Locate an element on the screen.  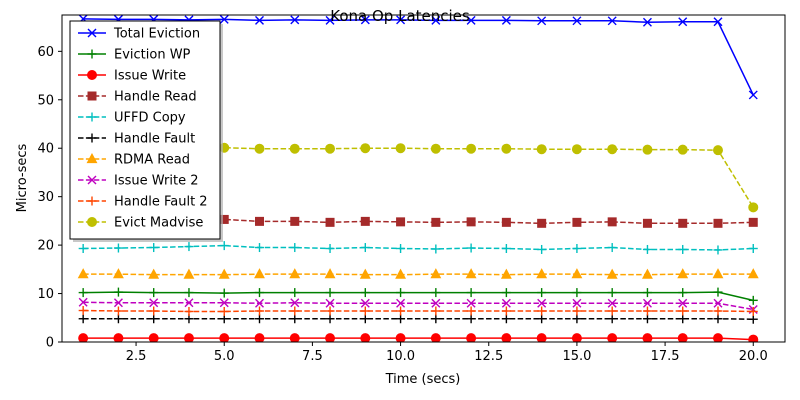
legend-label: Eviction WP is located at coordinates (152, 55).